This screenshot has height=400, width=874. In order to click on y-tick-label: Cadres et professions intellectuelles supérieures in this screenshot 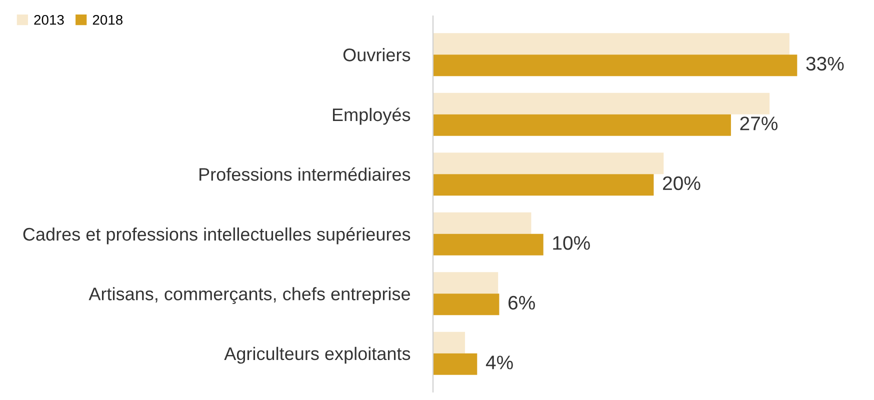, I will do `click(216, 235)`.